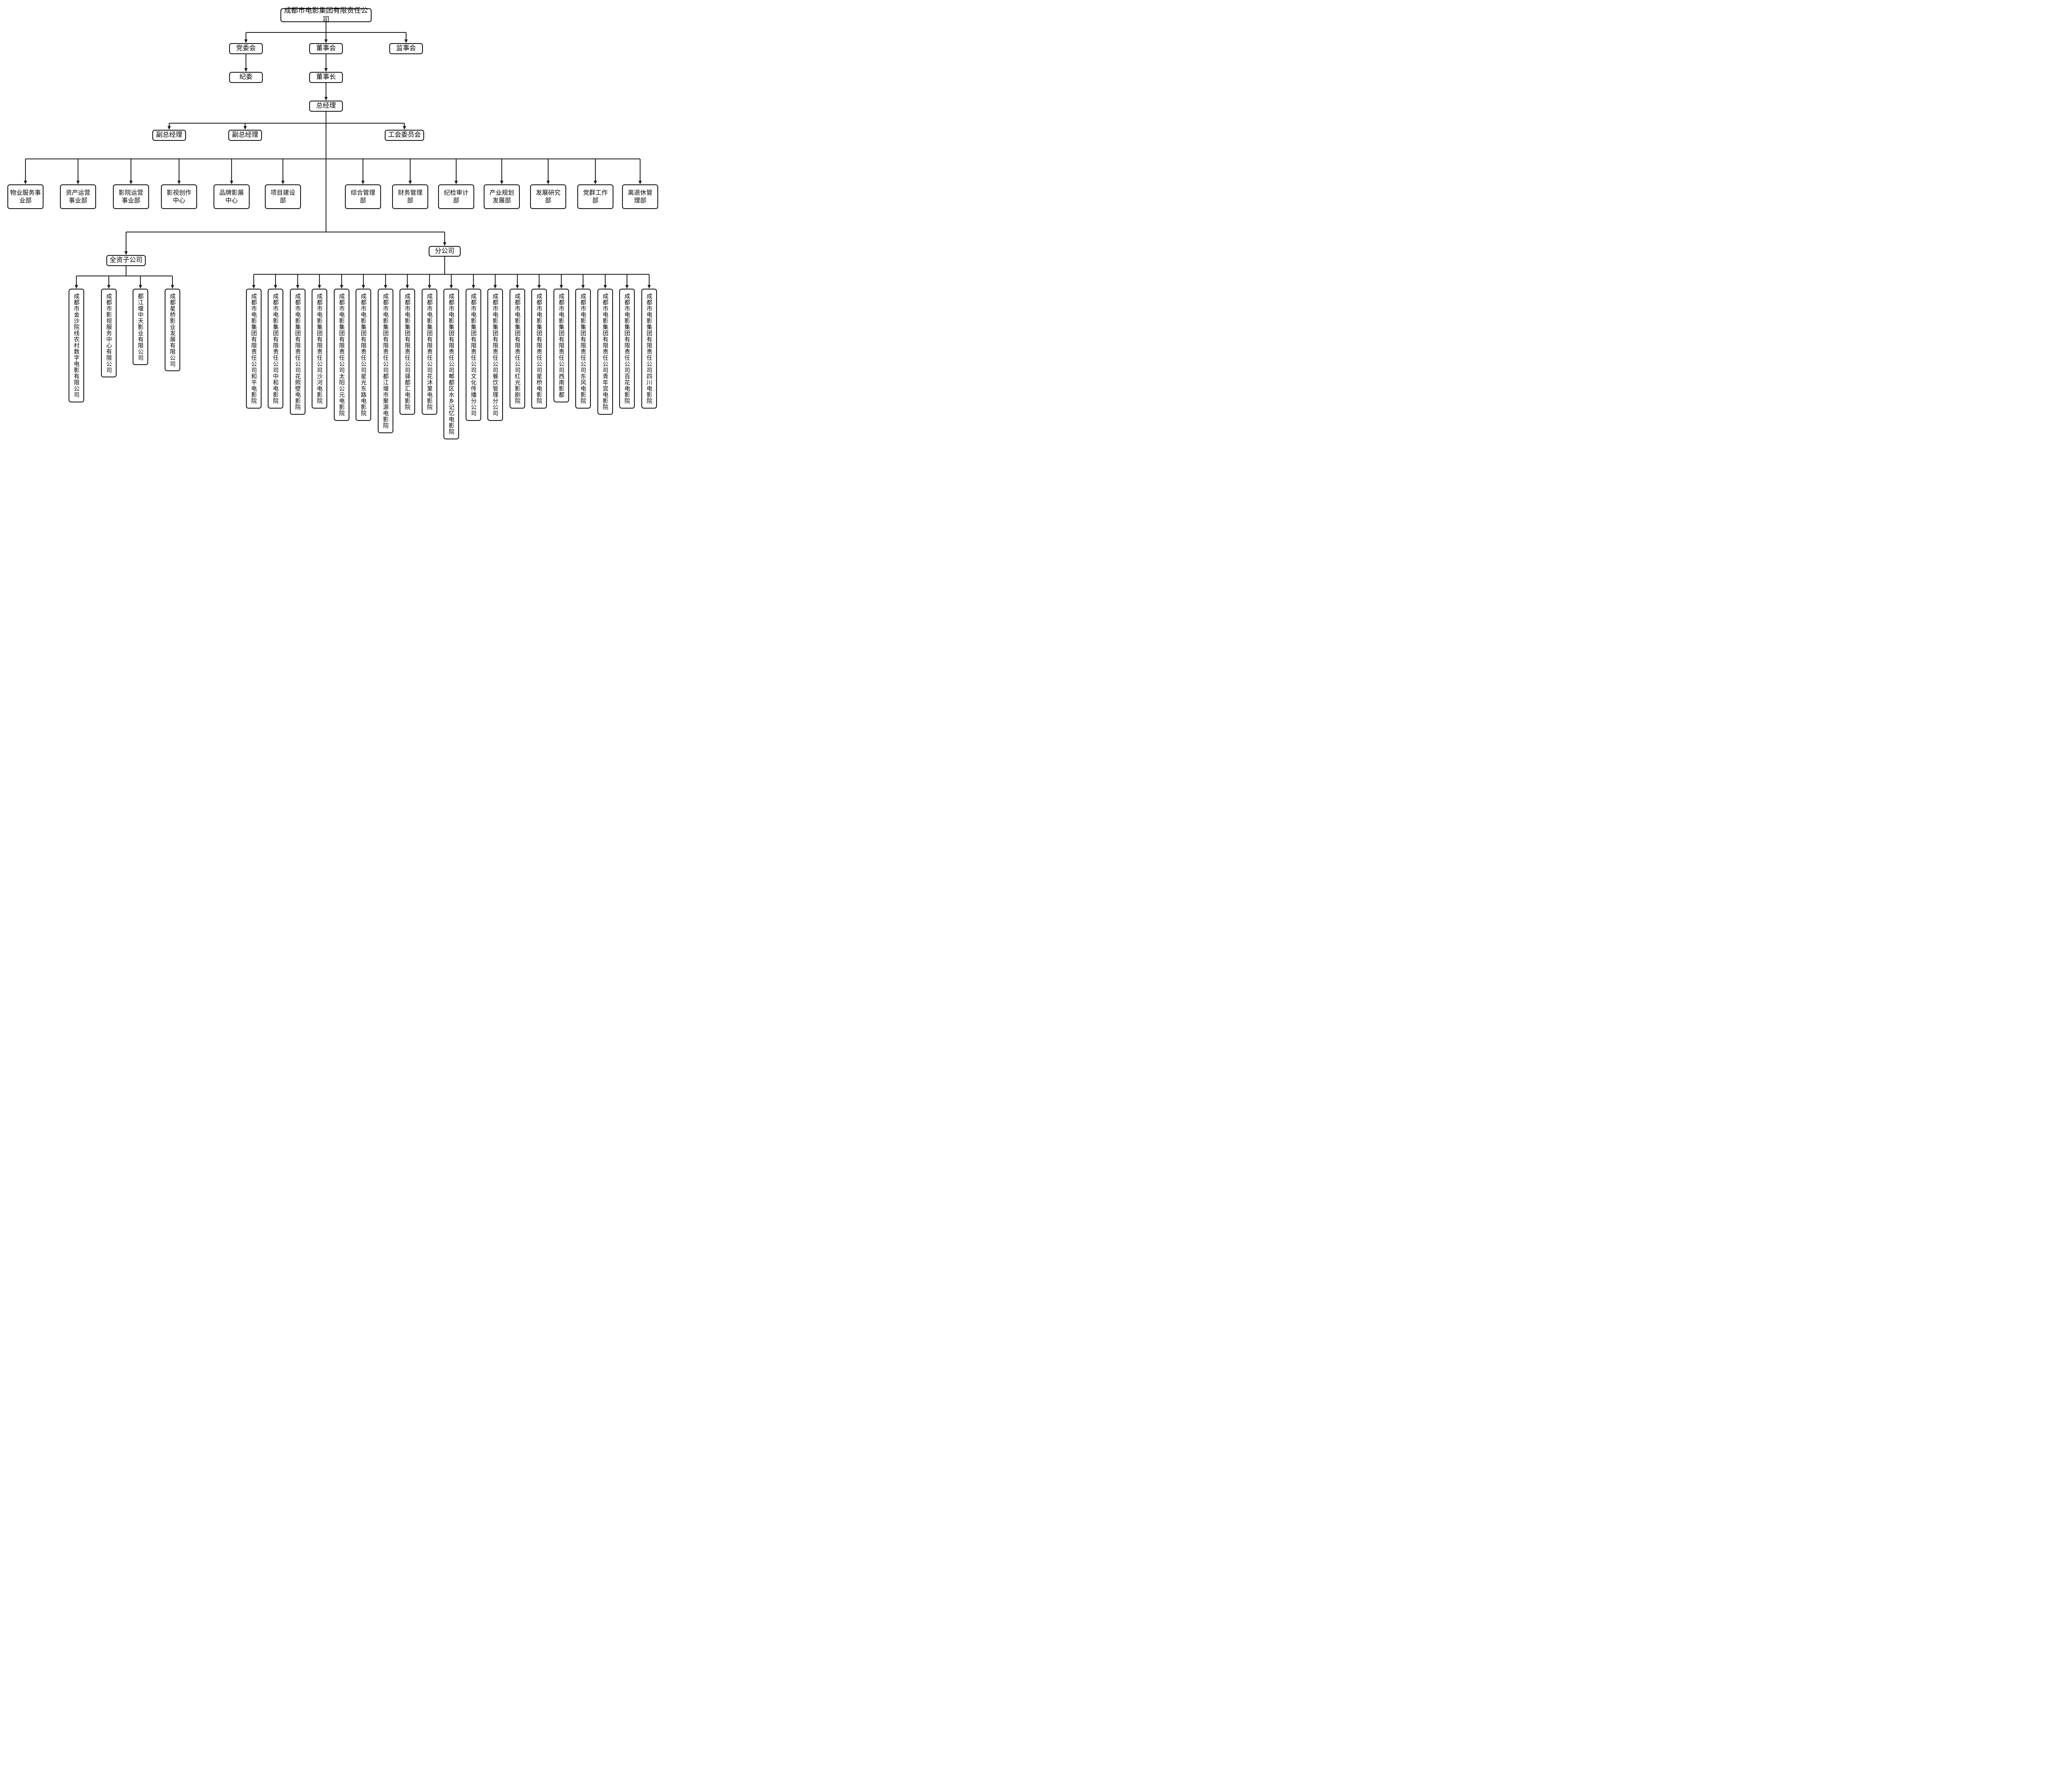 Image resolution: width=2053 pixels, height=1792 pixels. Describe the element at coordinates (245, 136) in the screenshot. I see `node-deputy-general-manager-2: 副总经理` at that location.